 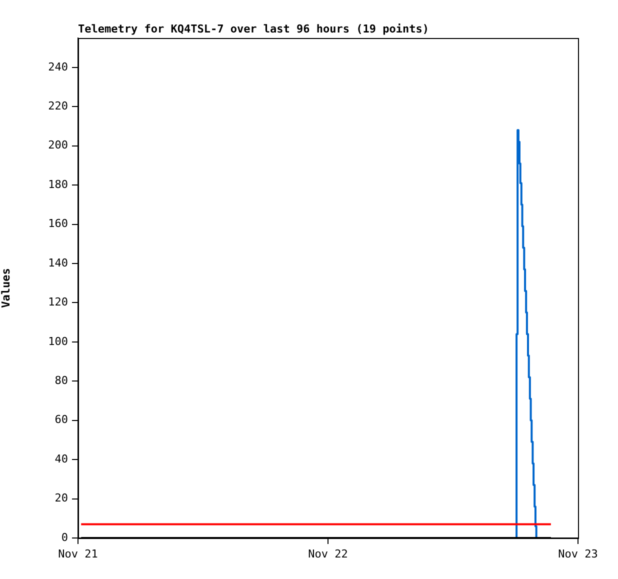 I want to click on x-tick-label: Nov 21, so click(x=78, y=553).